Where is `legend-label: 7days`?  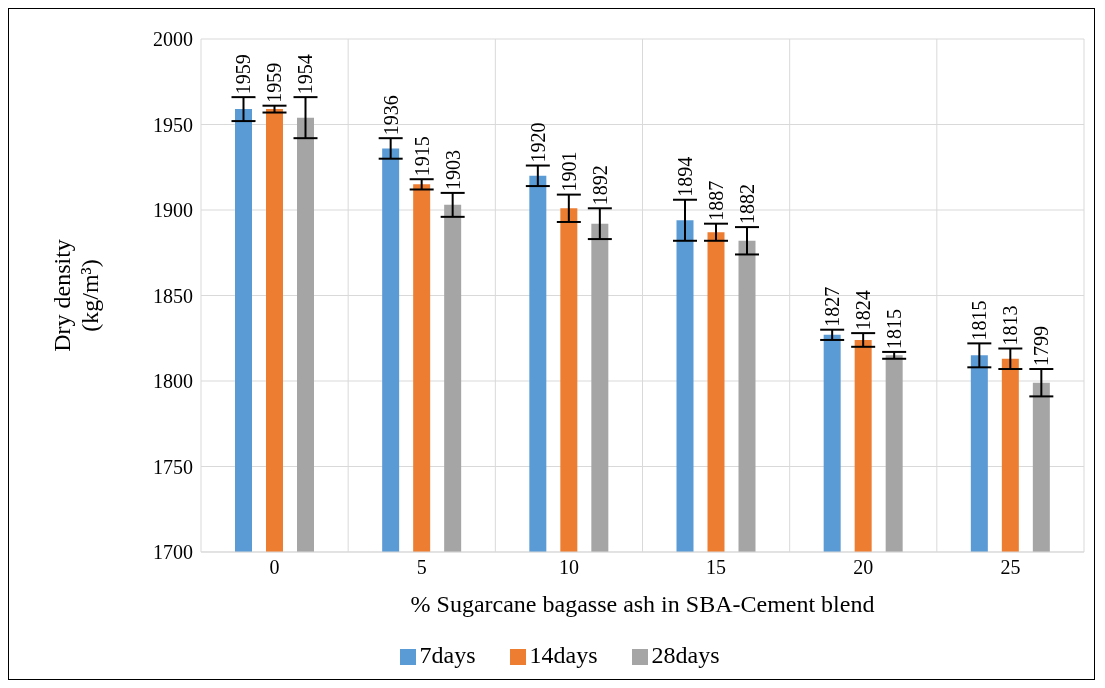
legend-label: 7days is located at coordinates (447, 655).